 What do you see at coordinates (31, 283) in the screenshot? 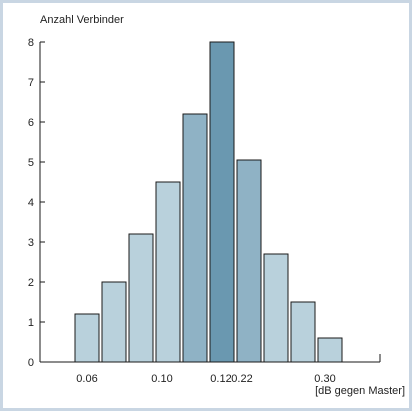
I see `y-tick-label-2: 2` at bounding box center [31, 283].